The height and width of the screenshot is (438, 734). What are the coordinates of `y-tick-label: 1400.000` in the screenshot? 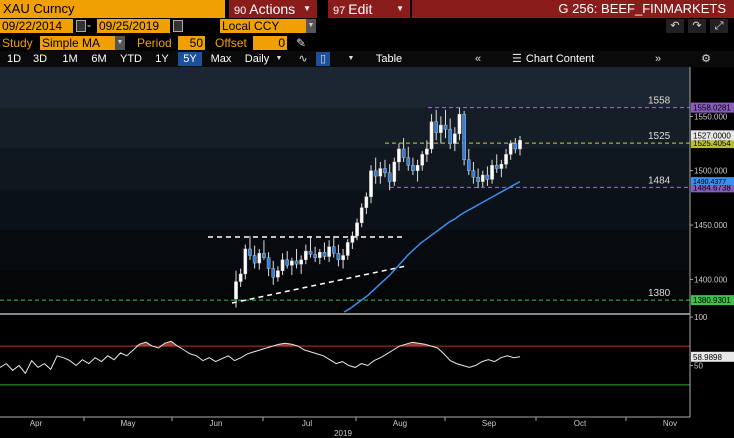 It's located at (711, 279).